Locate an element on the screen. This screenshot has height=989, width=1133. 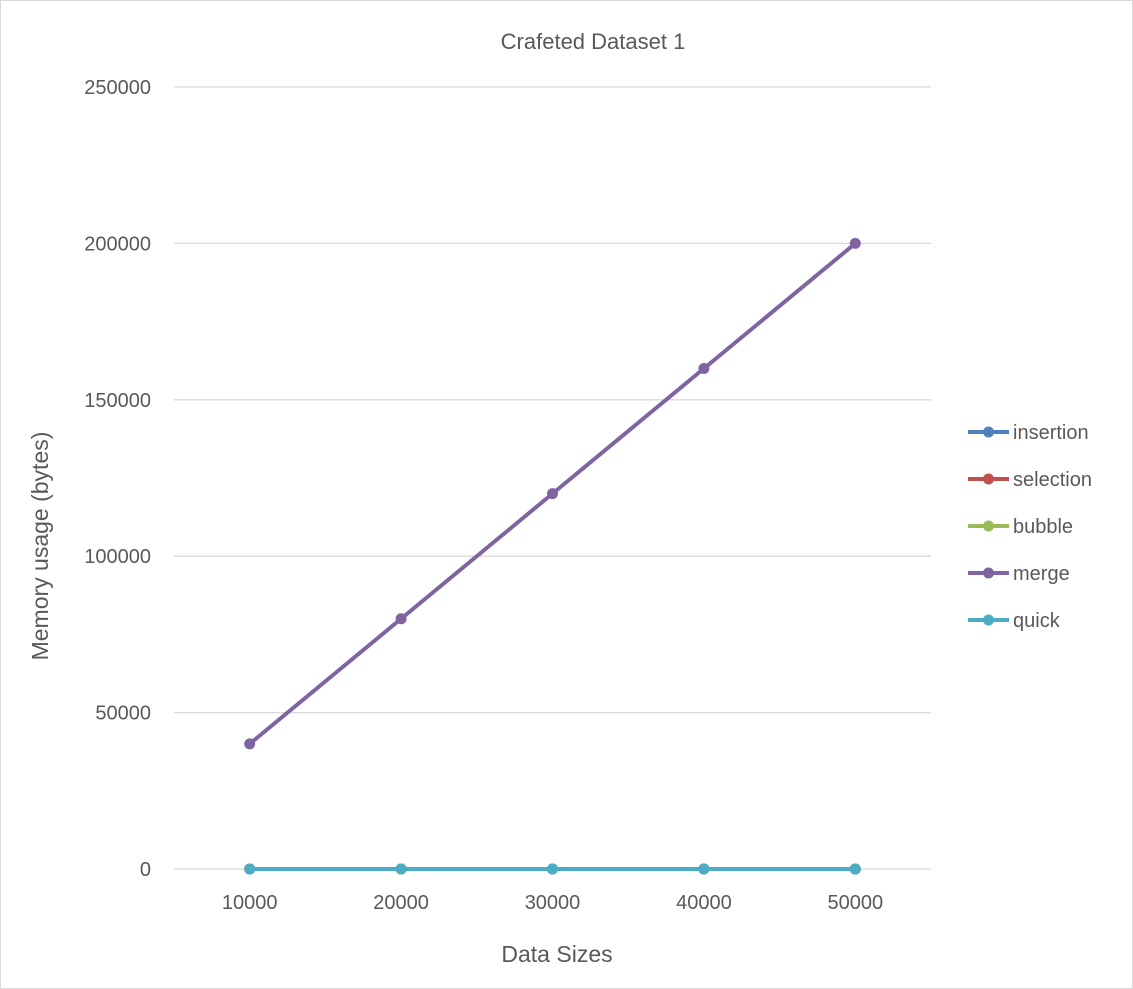
x-tick-label: 30000 is located at coordinates (553, 903).